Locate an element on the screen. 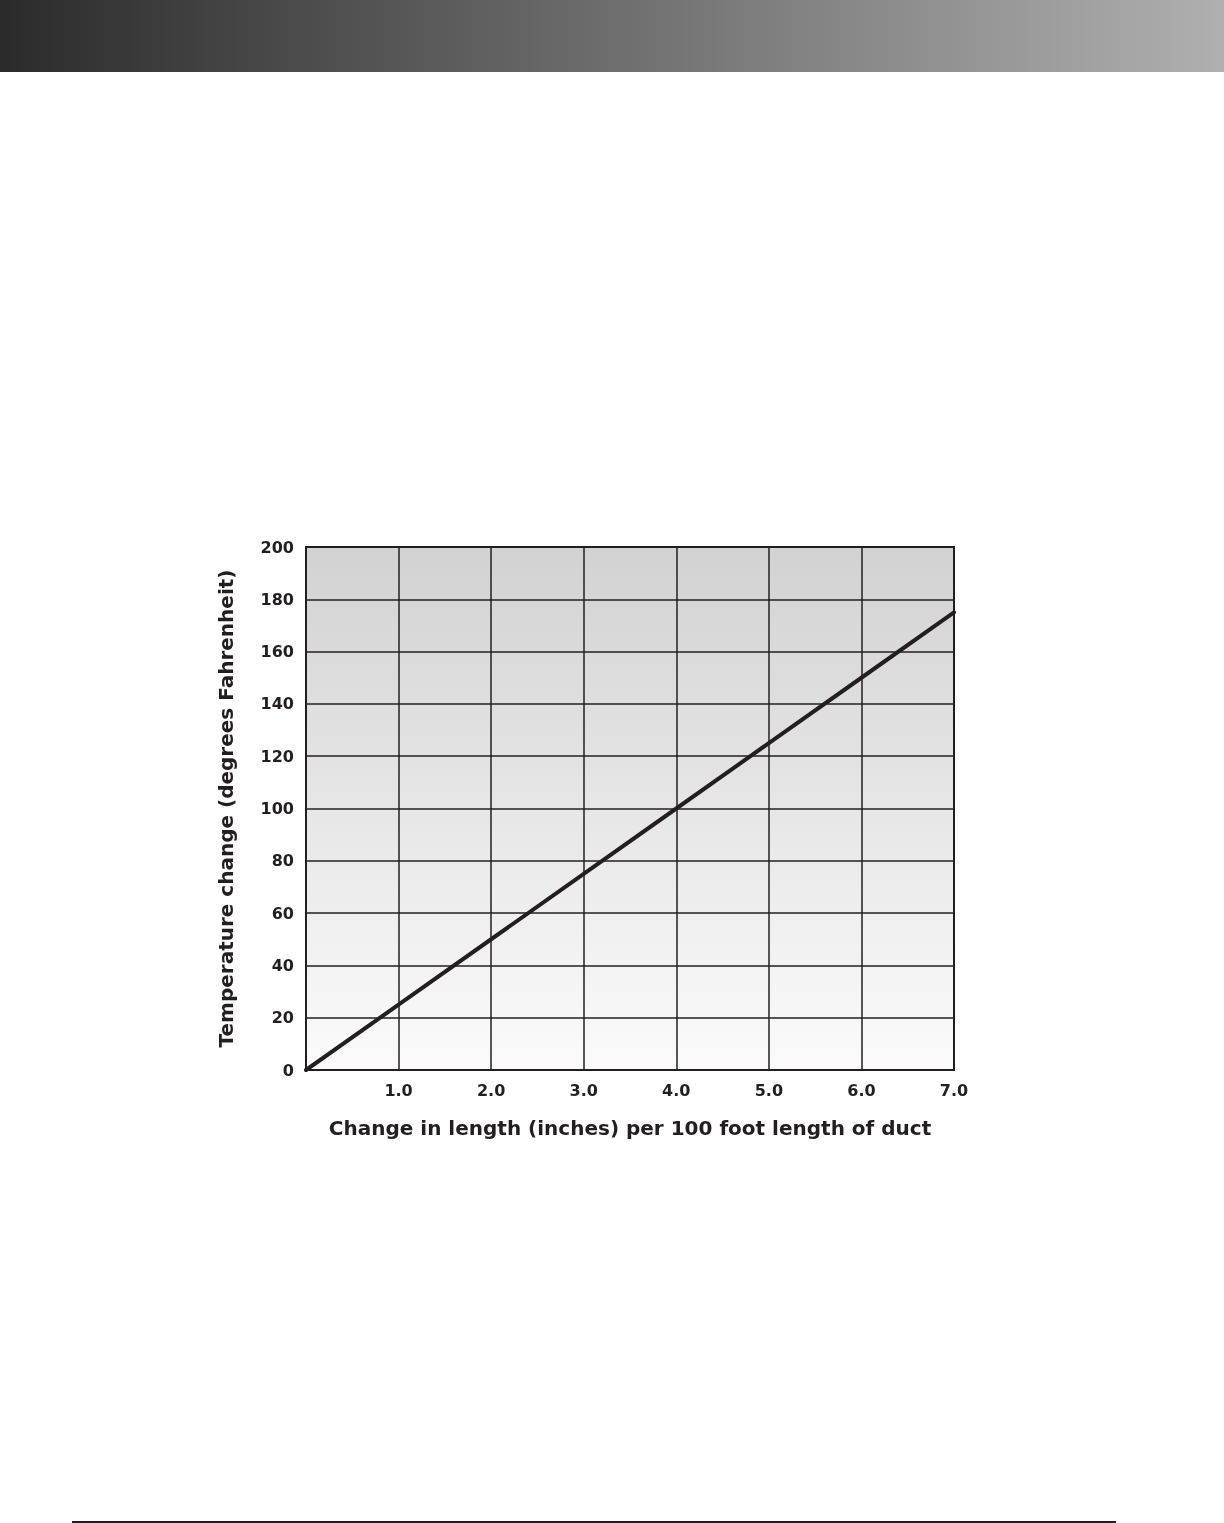 The height and width of the screenshot is (1523, 1224). y-axis-title: Temperature change (degrees Fahrenheit) is located at coordinates (226, 808).